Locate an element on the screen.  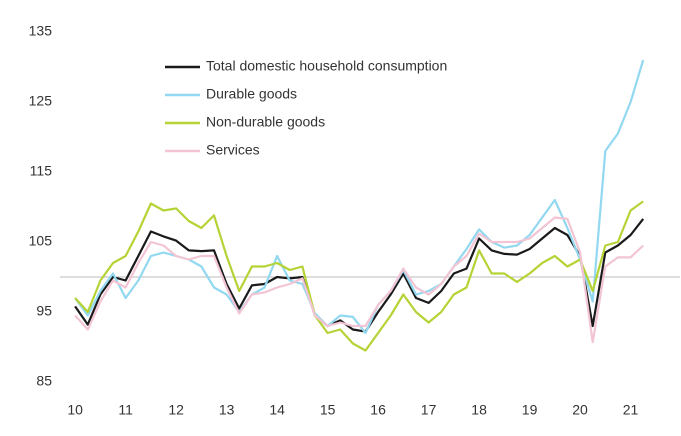
y-tick-label: 95 is located at coordinates (44, 311).